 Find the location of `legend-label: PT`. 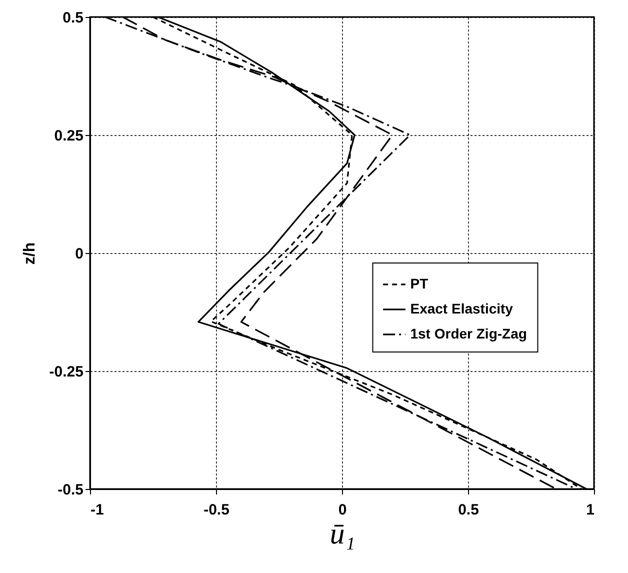

legend-label: PT is located at coordinates (419, 283).